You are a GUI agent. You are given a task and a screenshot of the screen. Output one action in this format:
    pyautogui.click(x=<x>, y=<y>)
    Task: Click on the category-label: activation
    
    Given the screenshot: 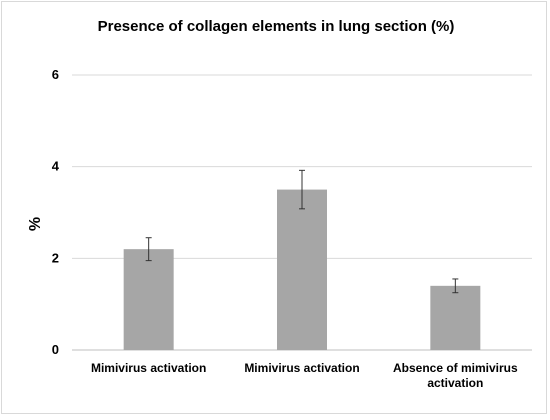 What is the action you would take?
    pyautogui.click(x=455, y=383)
    